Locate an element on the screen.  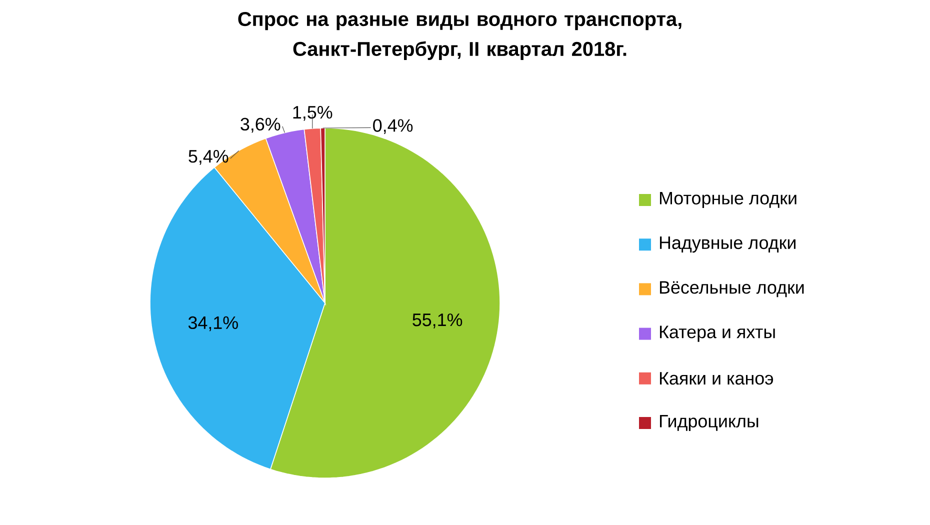
data-label: 55,1% is located at coordinates (437, 321).